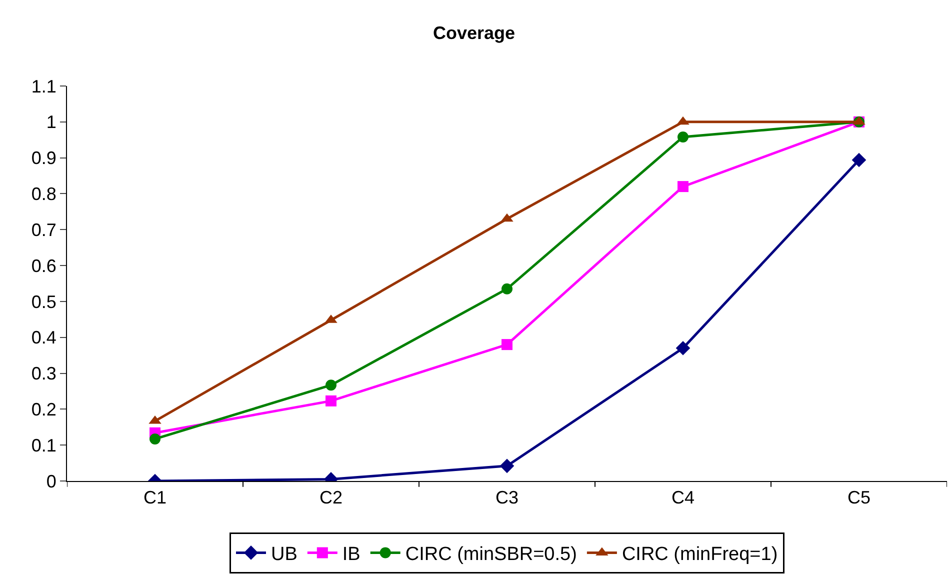  Describe the element at coordinates (43, 194) in the screenshot. I see `y-tick-label: 0.8` at that location.